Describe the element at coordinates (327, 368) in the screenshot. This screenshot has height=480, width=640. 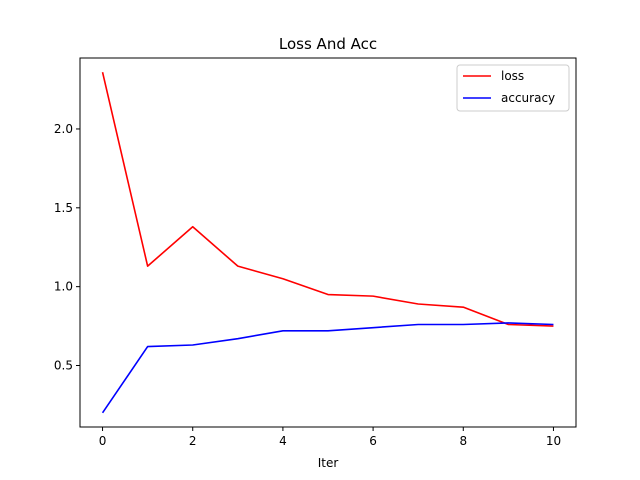
I see `series-line-accuracy` at that location.